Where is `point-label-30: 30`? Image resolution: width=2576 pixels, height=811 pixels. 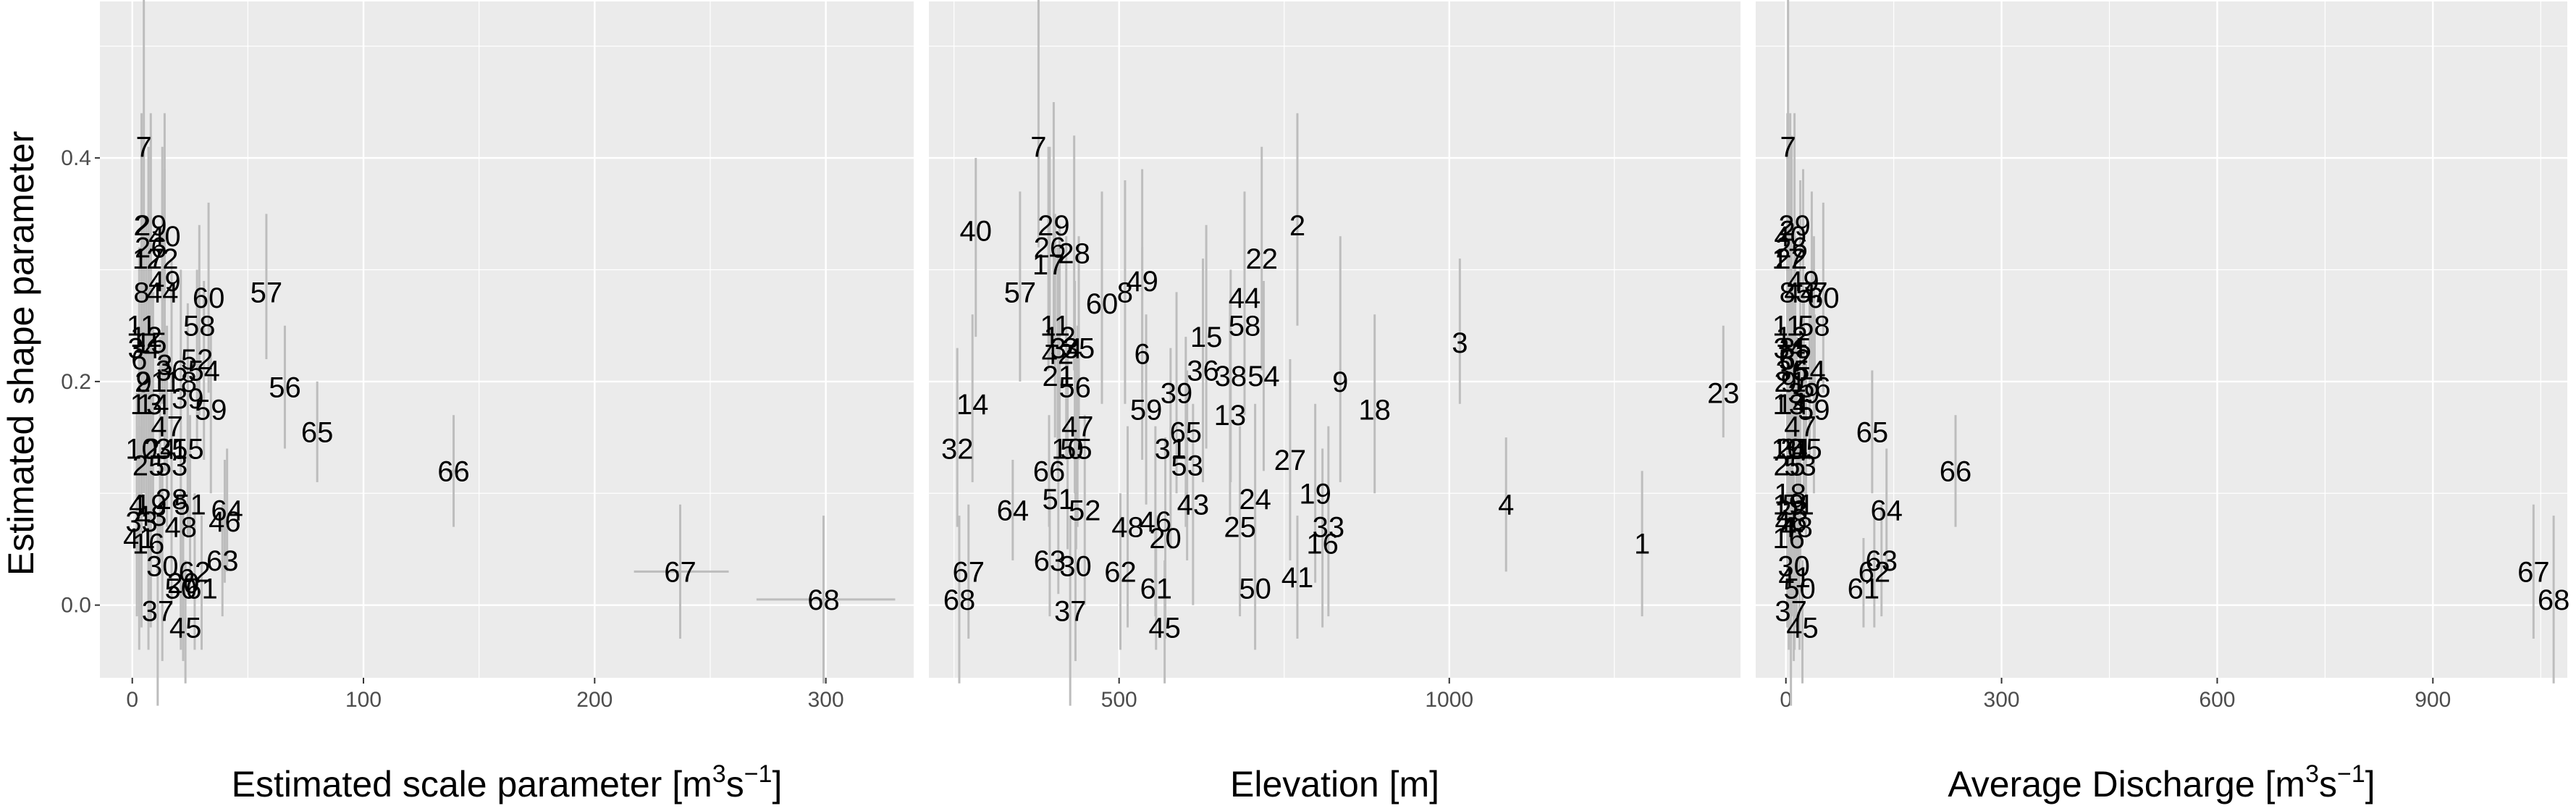 point-label-30: 30 is located at coordinates (1793, 567).